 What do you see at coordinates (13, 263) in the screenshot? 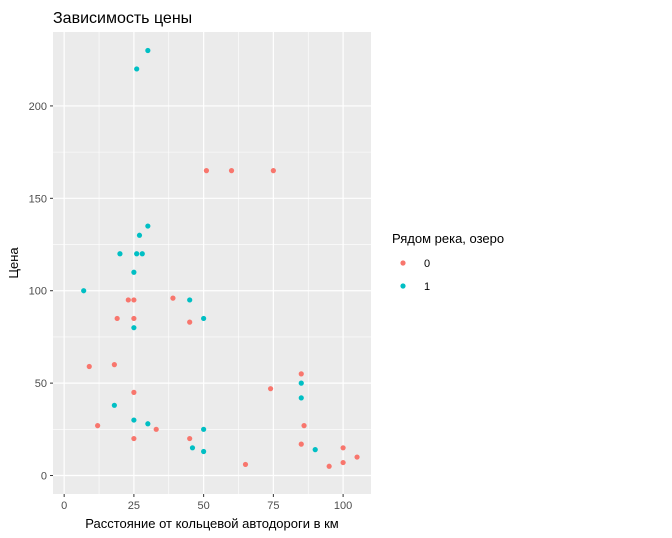
I see `y-axis-title: Цена` at bounding box center [13, 263].